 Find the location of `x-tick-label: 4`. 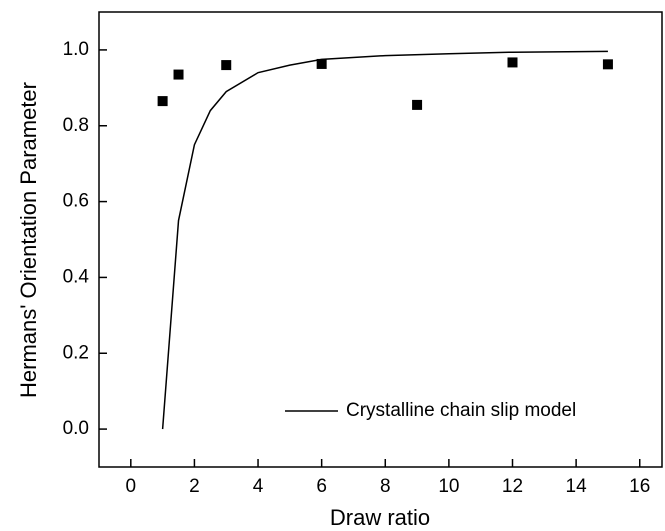

x-tick-label: 4 is located at coordinates (258, 486).